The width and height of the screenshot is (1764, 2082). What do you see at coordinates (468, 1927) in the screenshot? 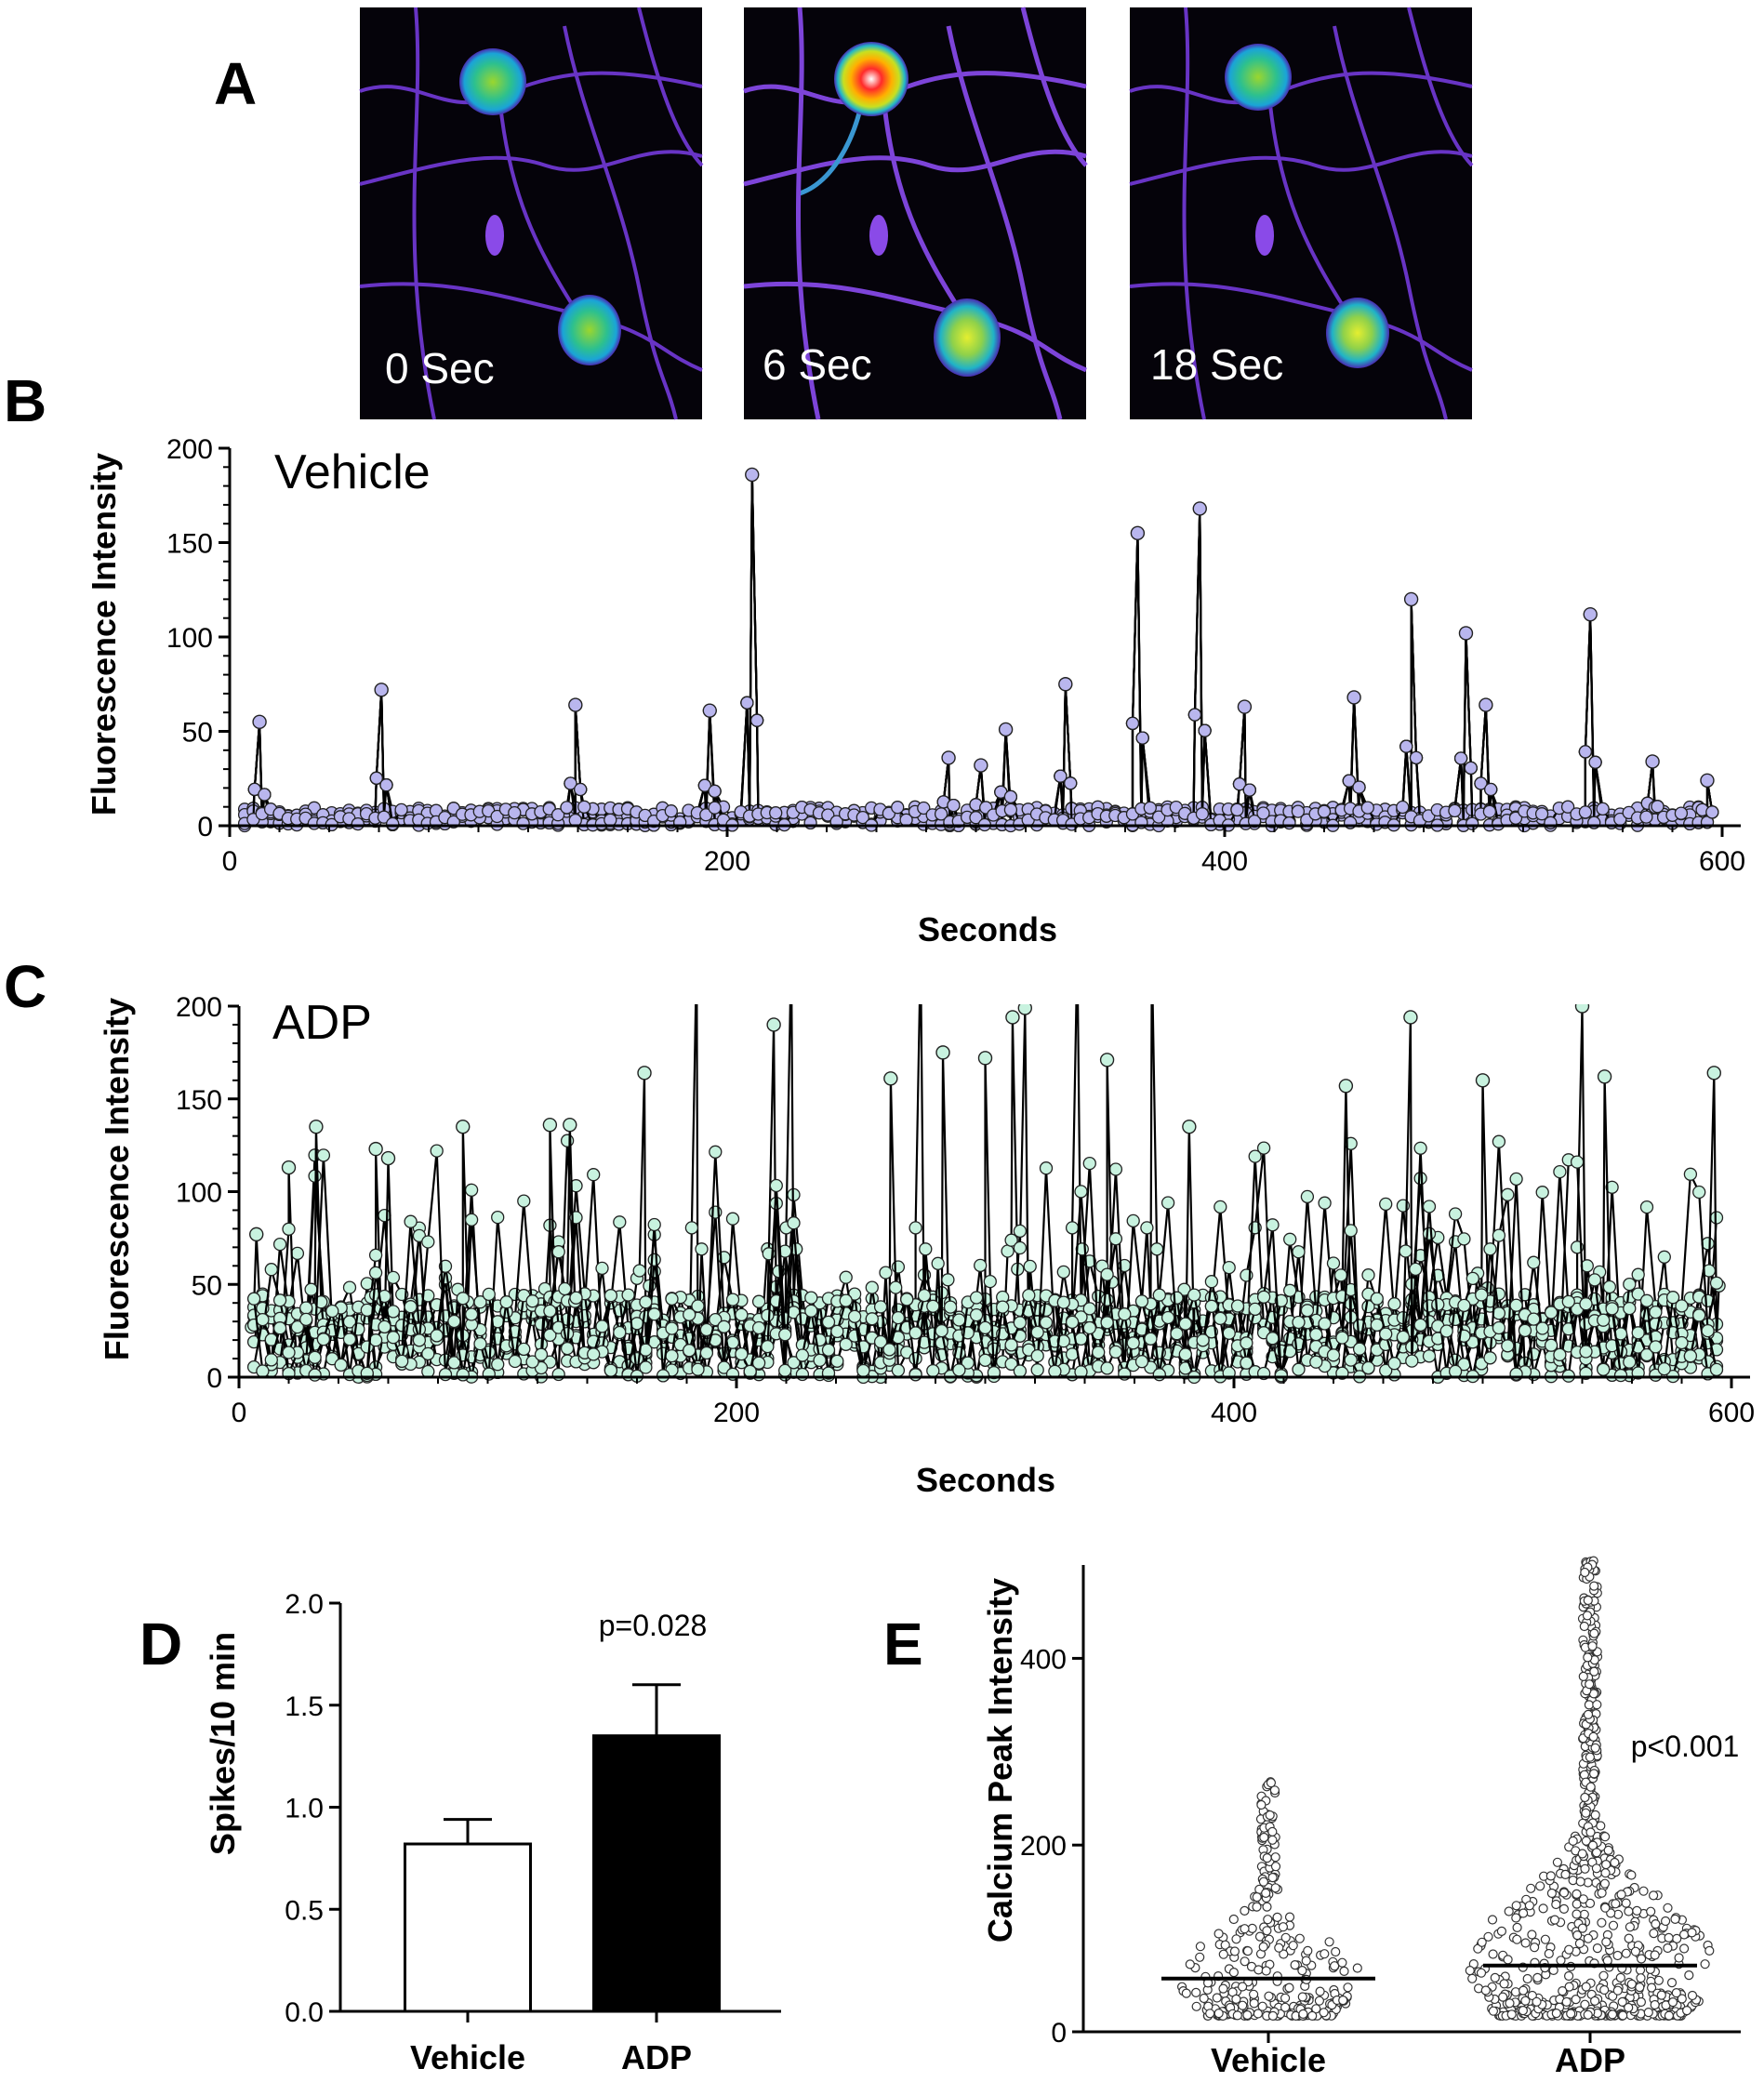
I see `bar` at bounding box center [468, 1927].